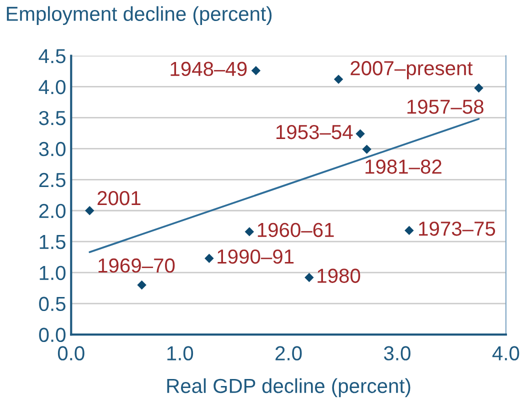  What do you see at coordinates (445, 107) in the screenshot?
I see `annotation: 1957–58` at bounding box center [445, 107].